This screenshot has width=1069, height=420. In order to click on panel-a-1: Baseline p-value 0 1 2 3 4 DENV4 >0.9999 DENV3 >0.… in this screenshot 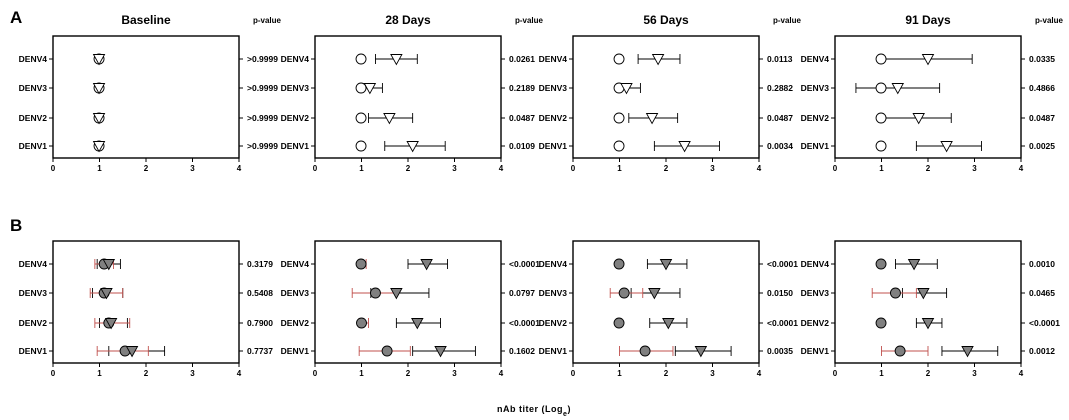, I will do `click(150, 93)`.